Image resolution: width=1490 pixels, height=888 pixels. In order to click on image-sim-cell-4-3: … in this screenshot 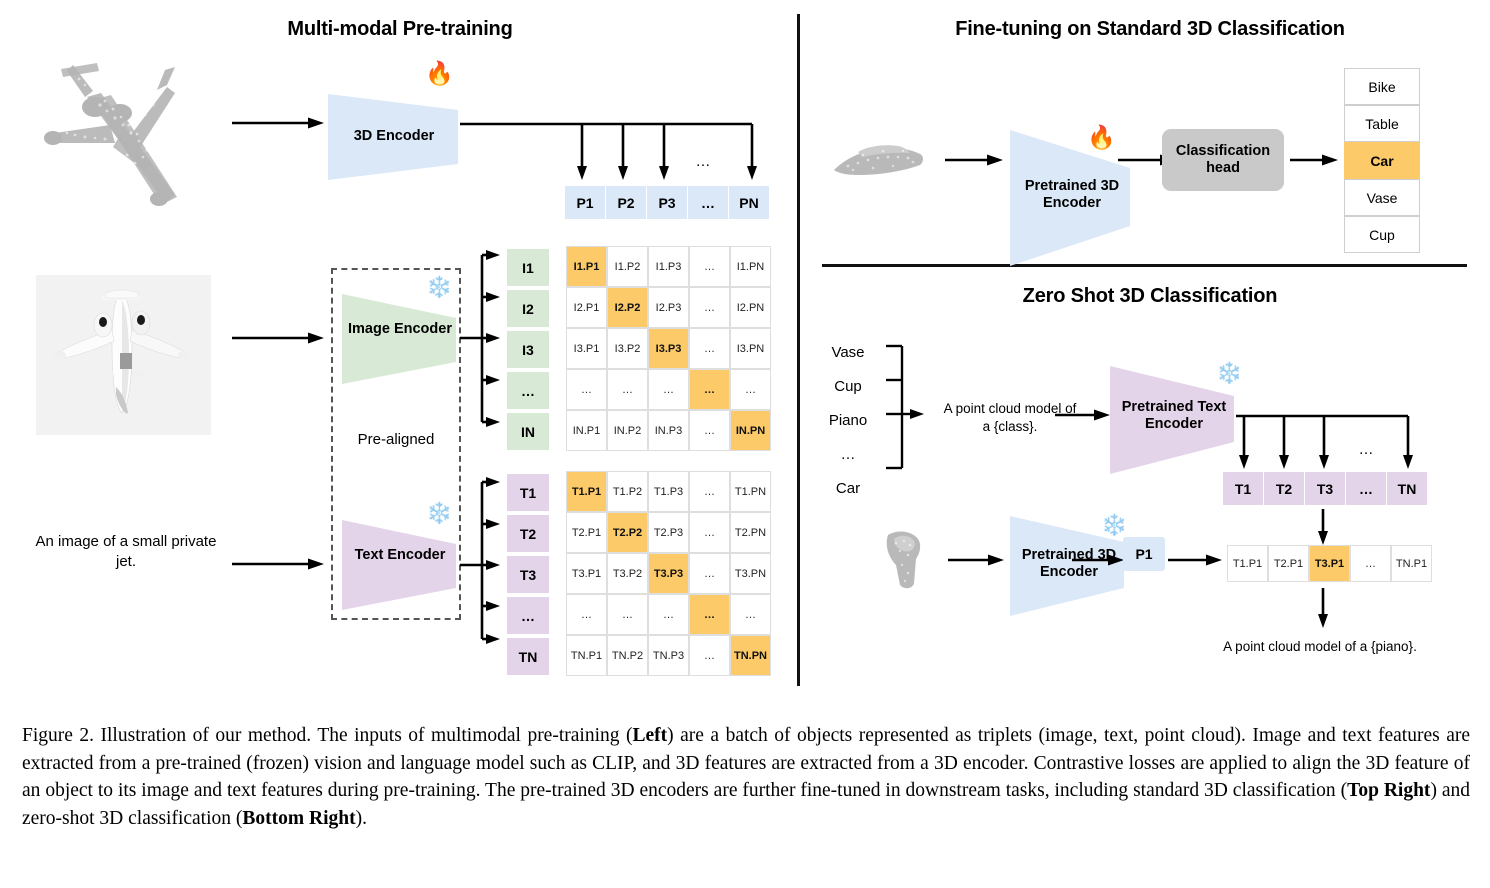, I will do `click(709, 430)`.